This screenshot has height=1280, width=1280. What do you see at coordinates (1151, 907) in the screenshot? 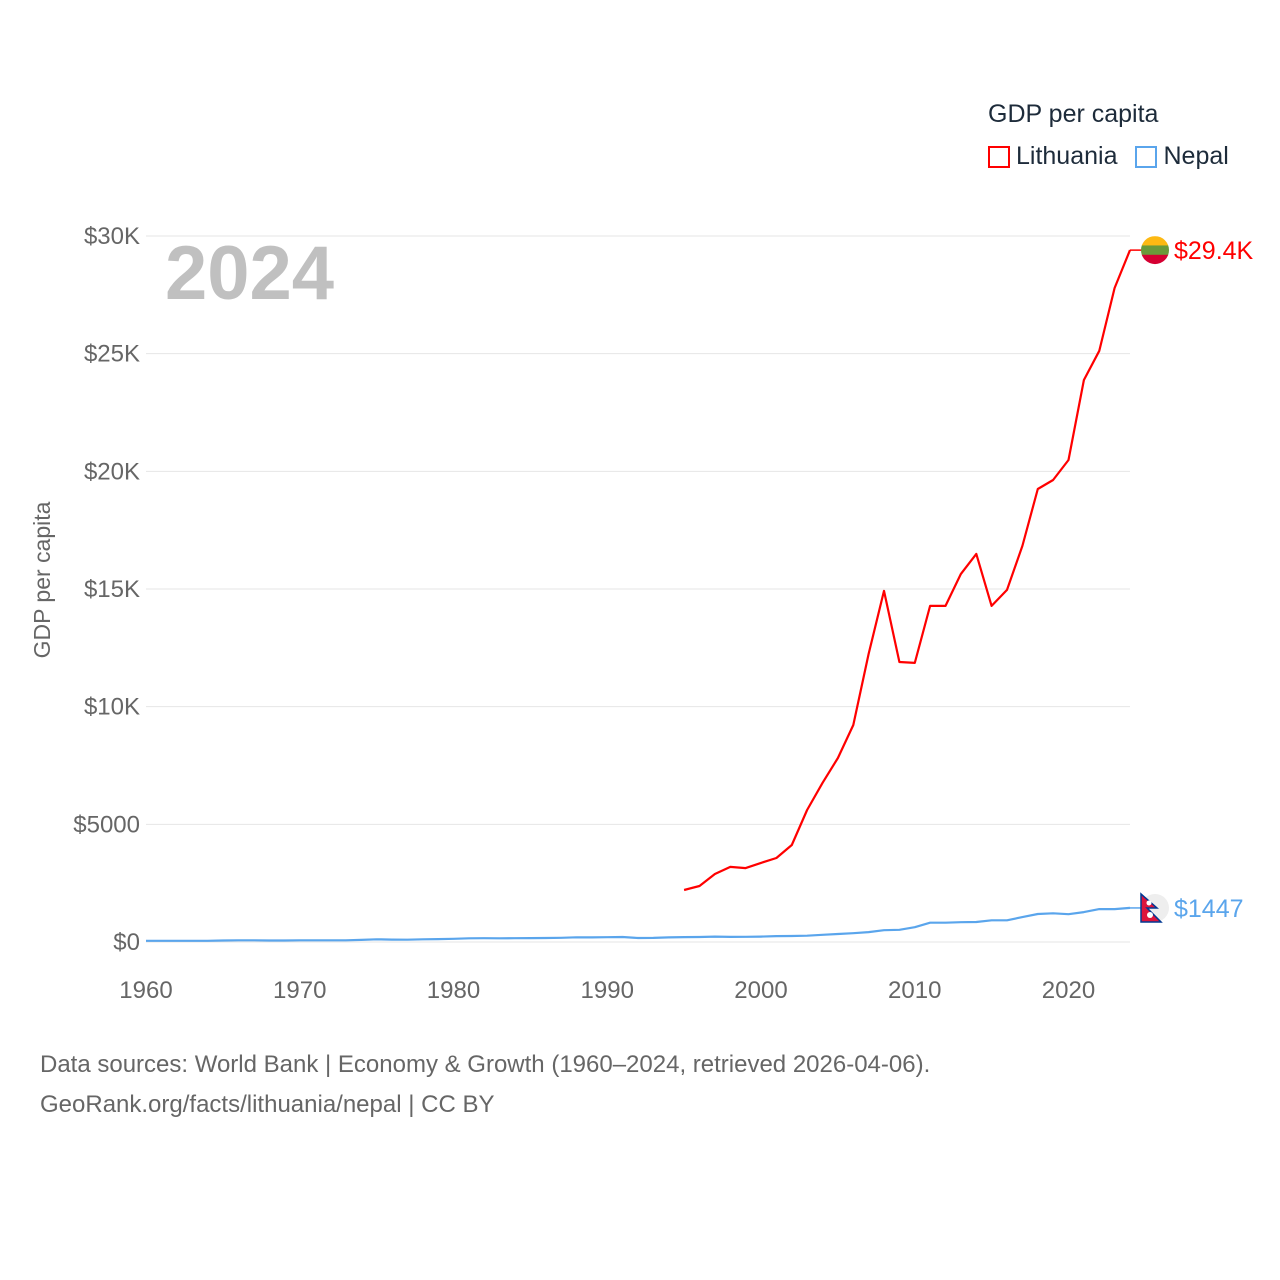
I see `nepal-flag-pennant` at bounding box center [1151, 907].